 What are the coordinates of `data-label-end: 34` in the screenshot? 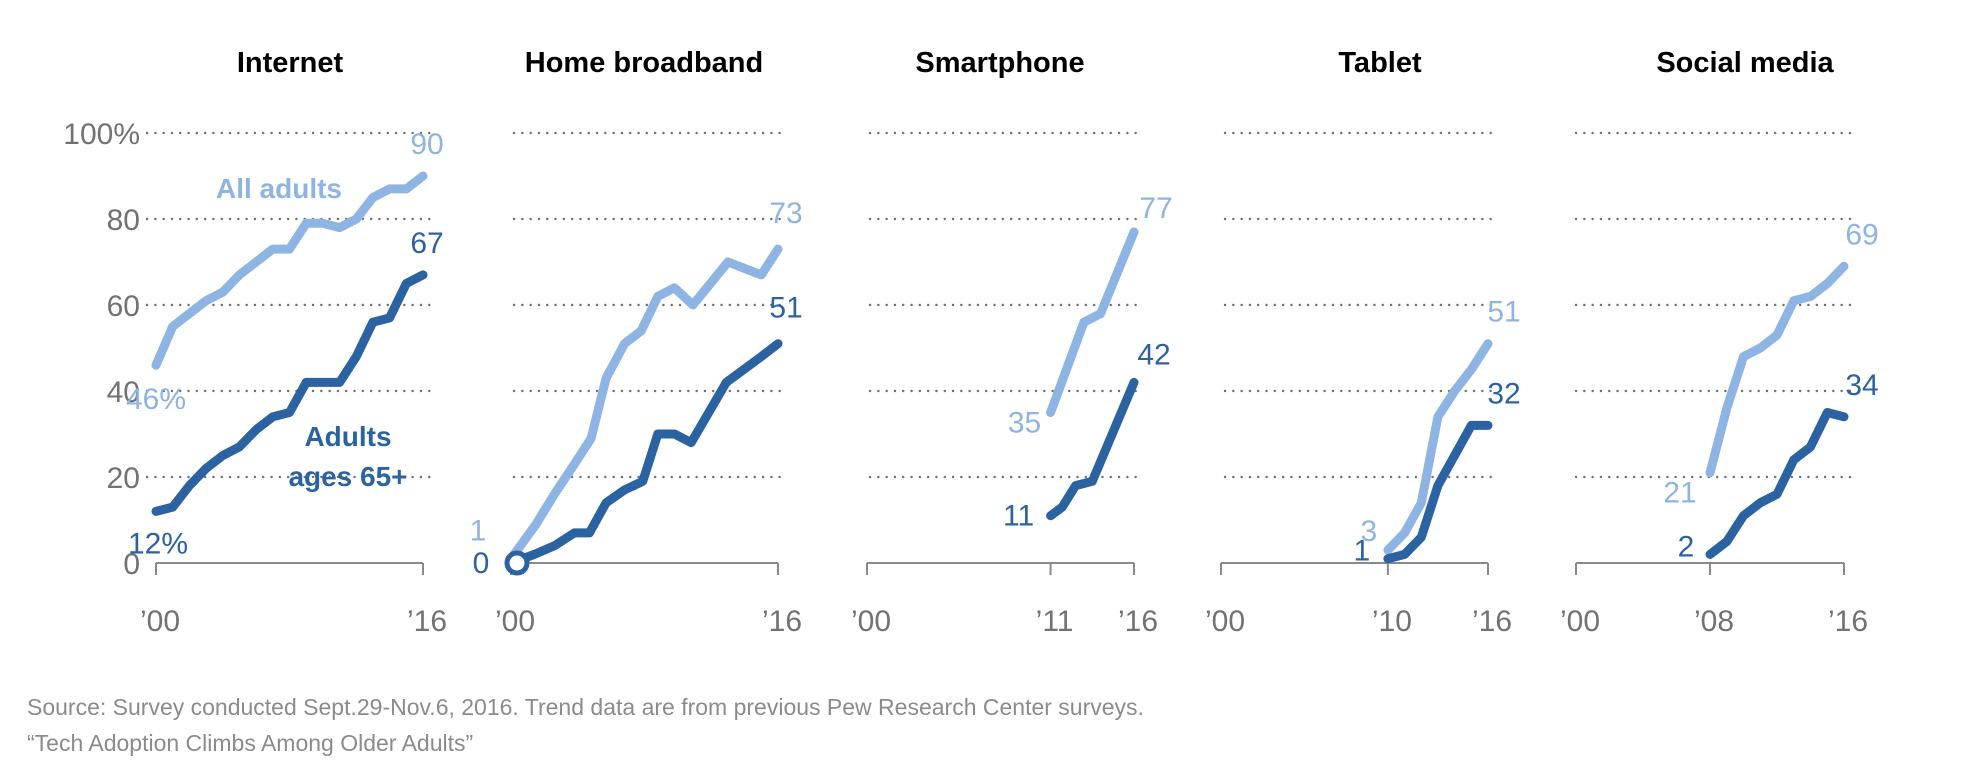 It's located at (1861, 385).